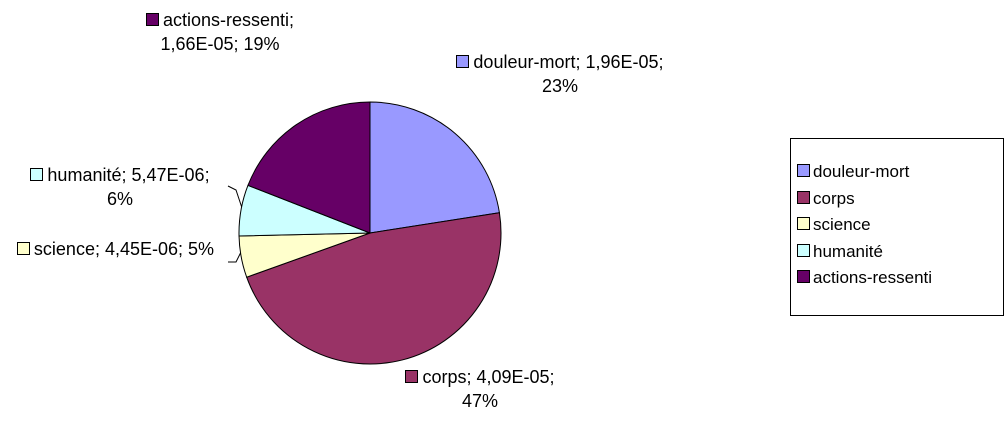 This screenshot has height=423, width=1005. I want to click on data-label: science; 4,45E-06; 5%, so click(115, 249).